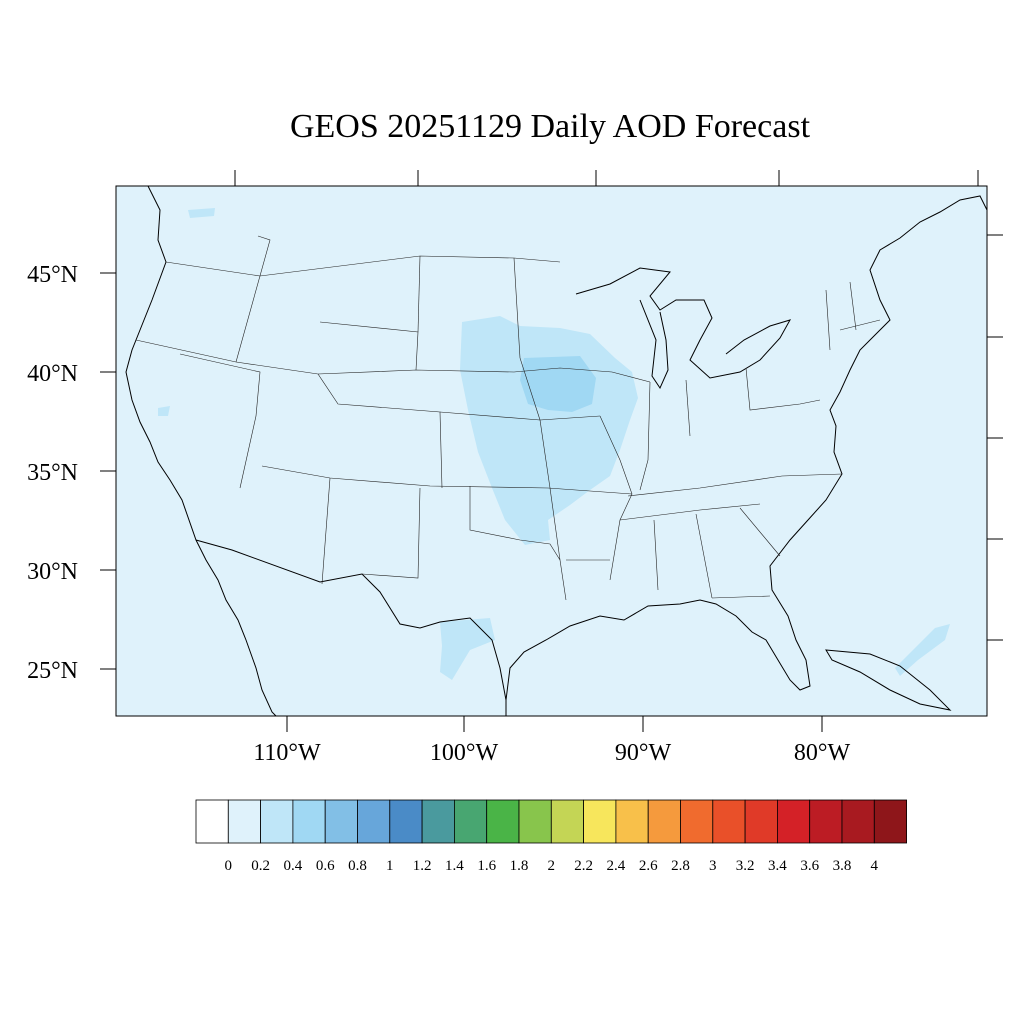 The image size is (1024, 1024). I want to click on colorbar-tick-label: 0.4, so click(293, 866).